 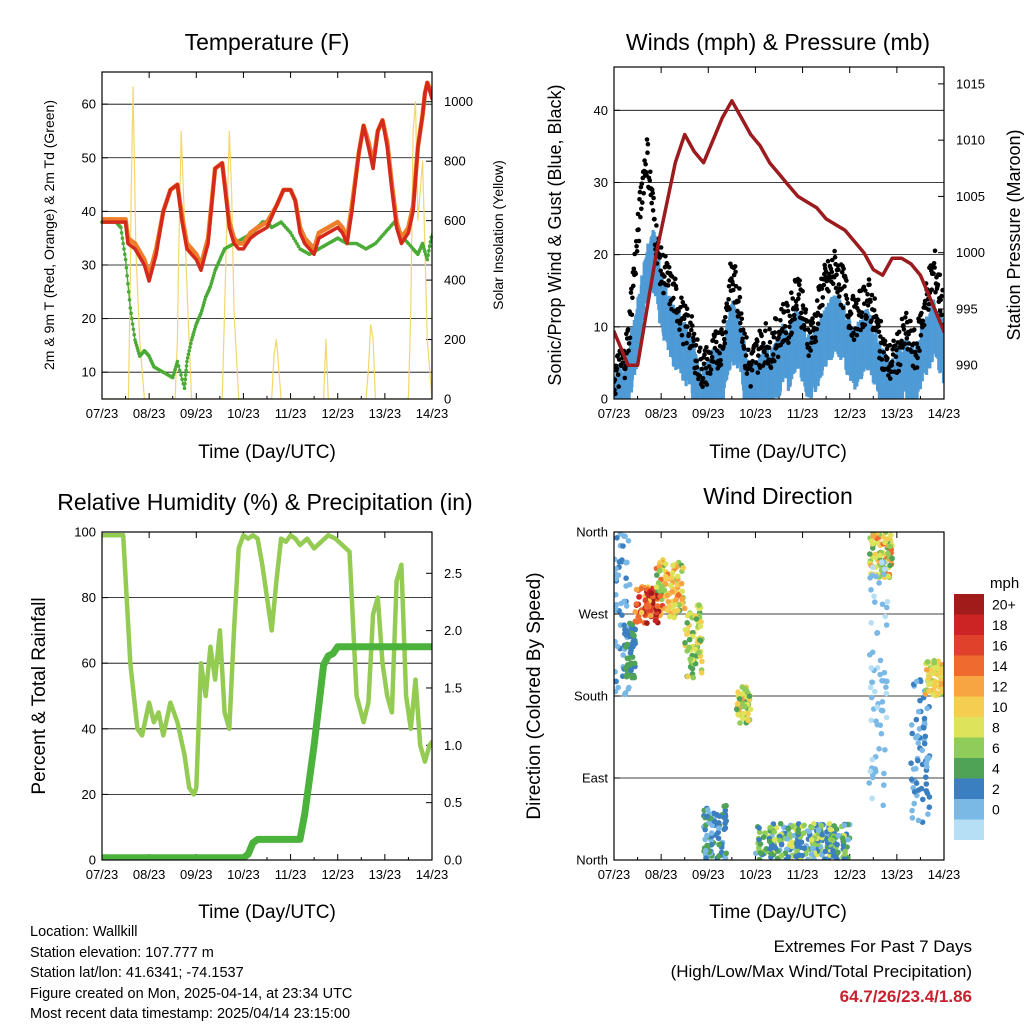 I want to click on y-tick-label: 10, so click(x=601, y=326).